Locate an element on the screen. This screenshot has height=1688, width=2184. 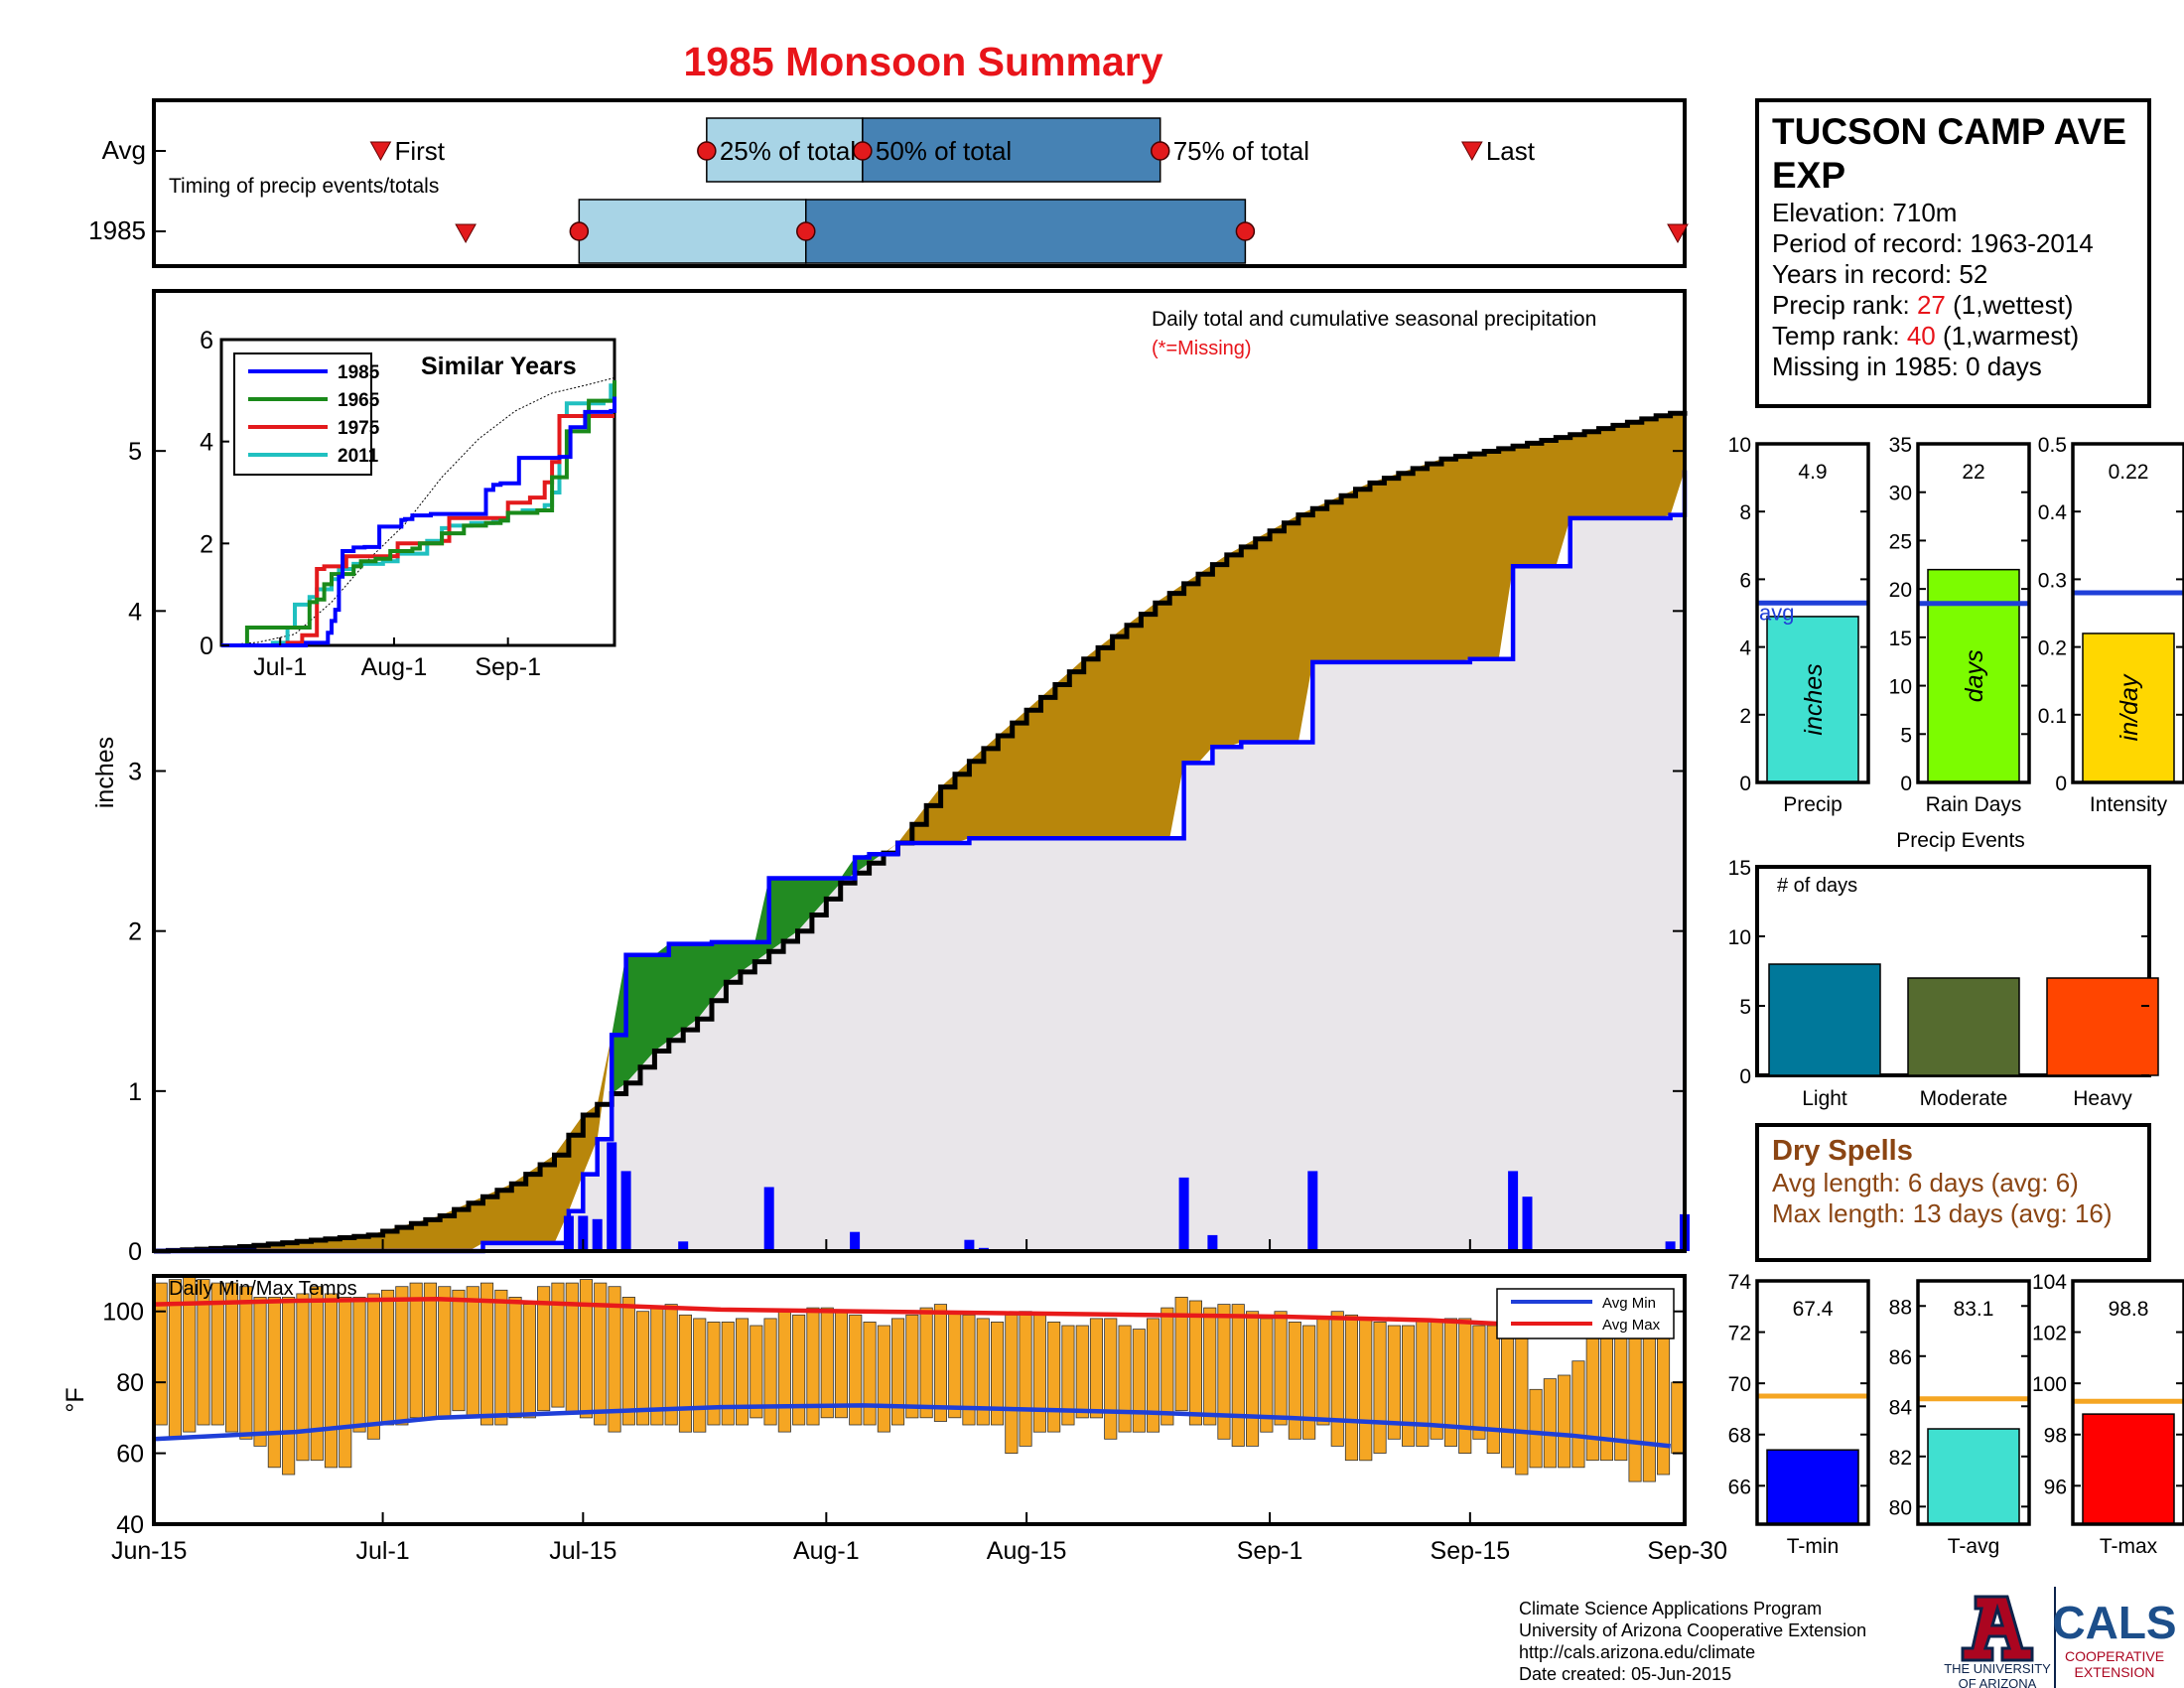
temp-y-tick-label: 100 is located at coordinates (123, 1313).